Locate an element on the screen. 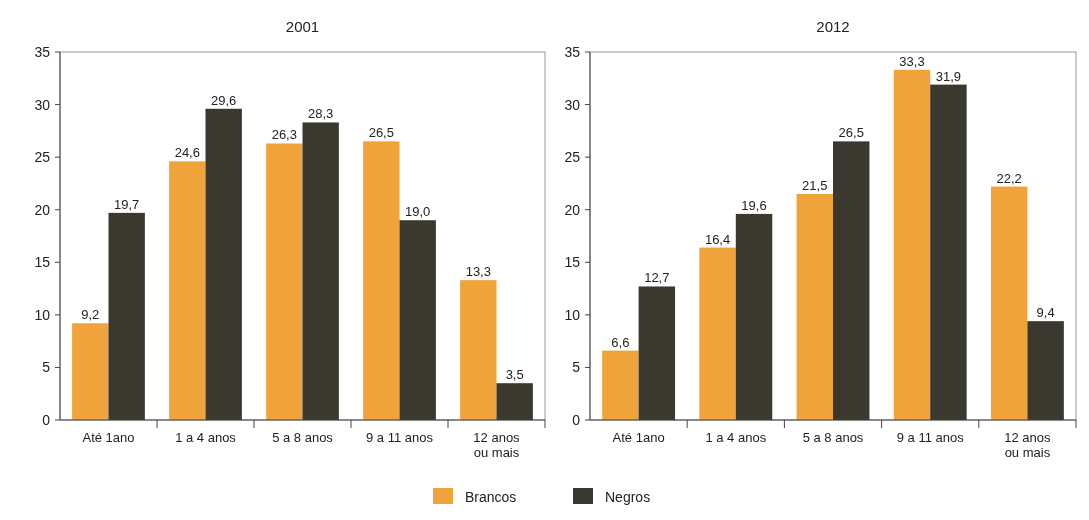 This screenshot has width=1089, height=520. data-label: 31,9 is located at coordinates (948, 76).